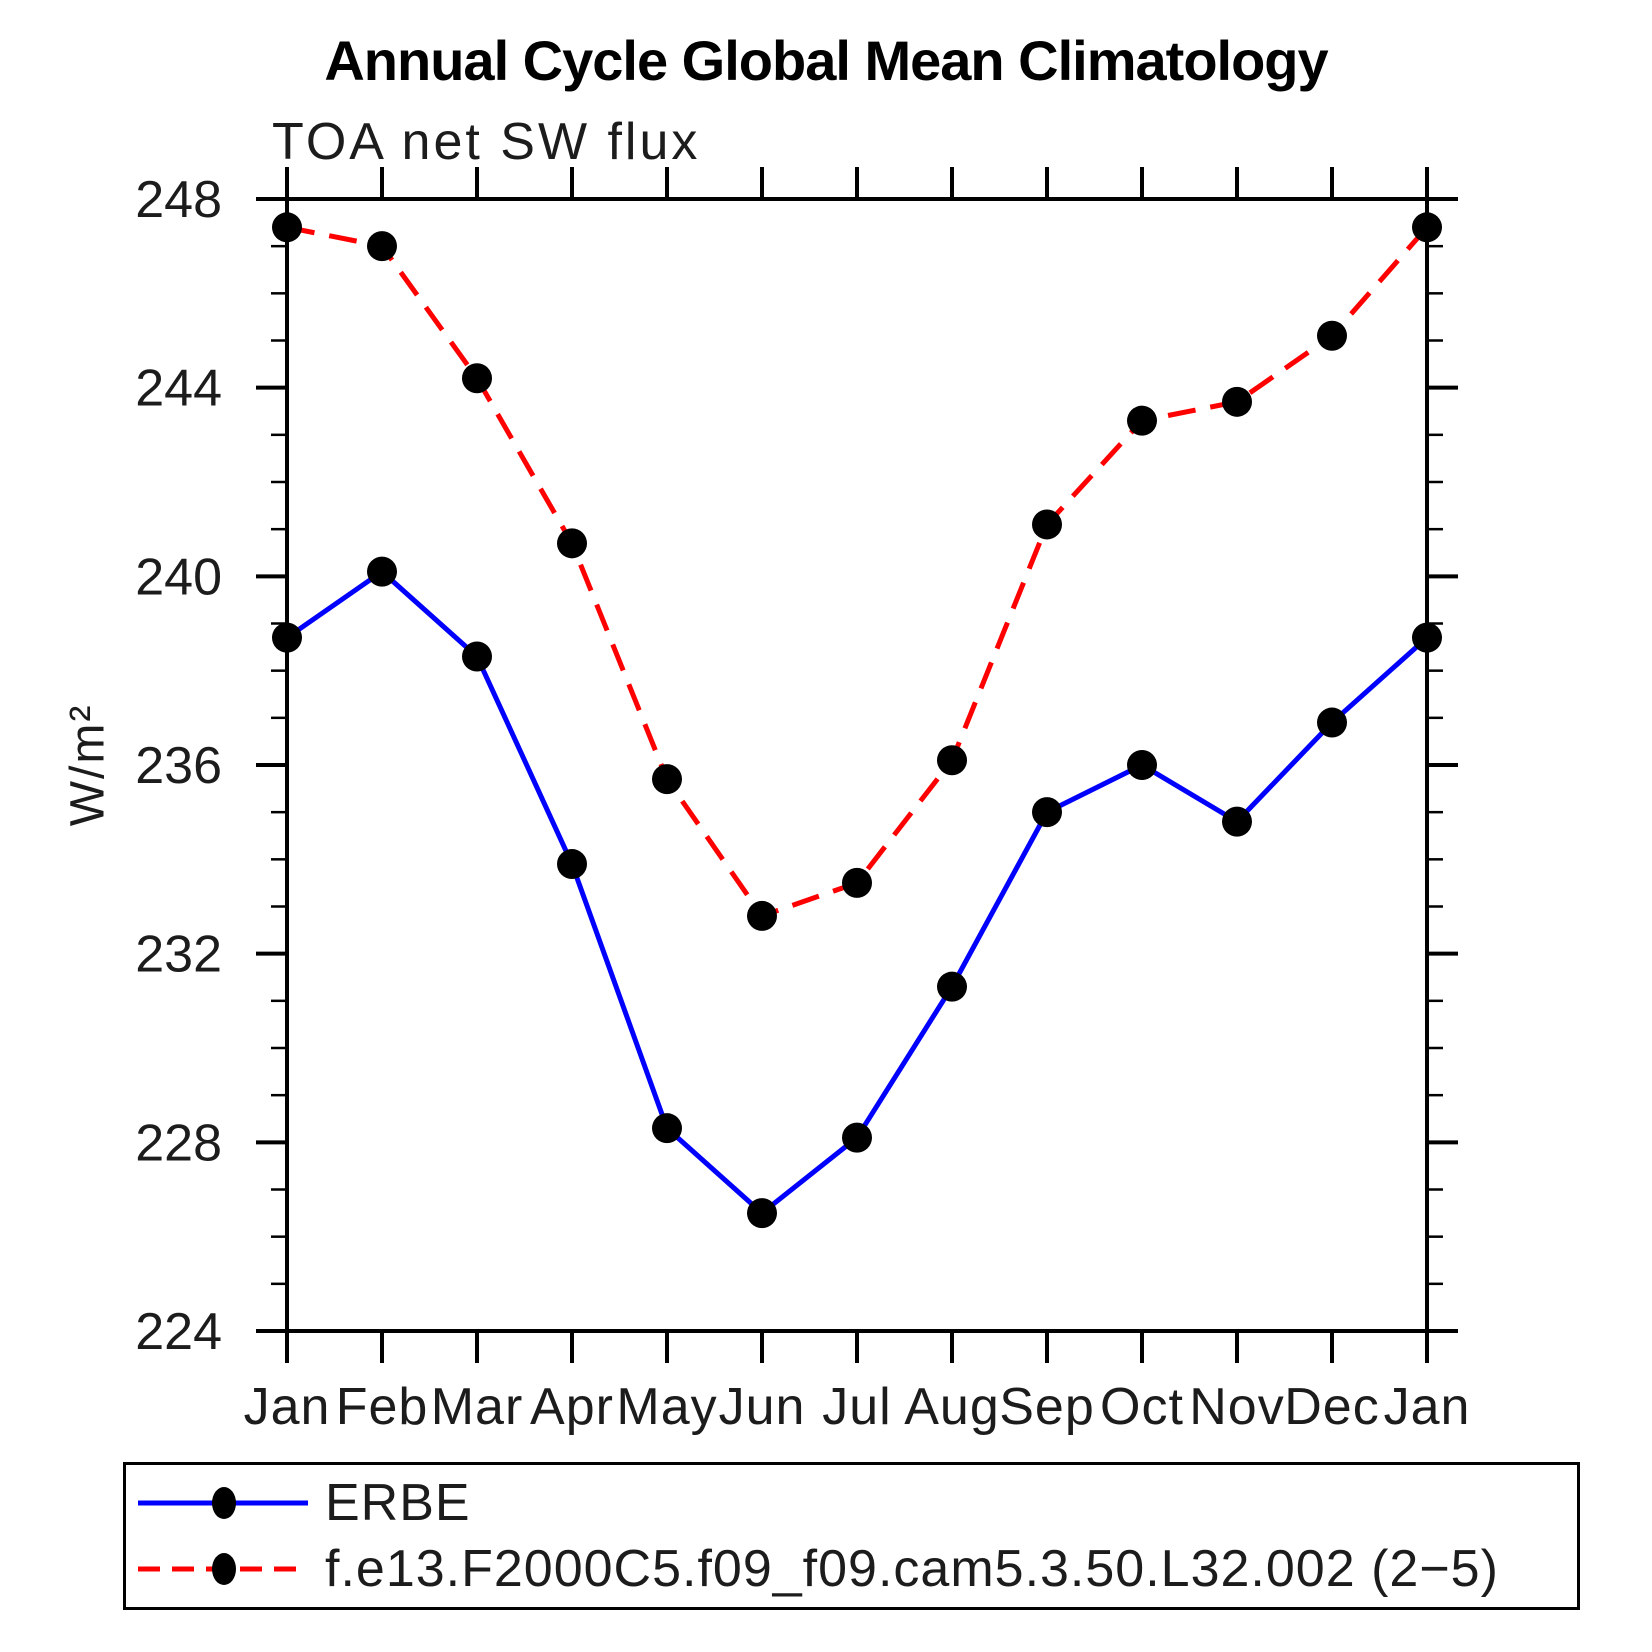  What do you see at coordinates (1236, 1407) in the screenshot?
I see `x-tick-label: Nov` at bounding box center [1236, 1407].